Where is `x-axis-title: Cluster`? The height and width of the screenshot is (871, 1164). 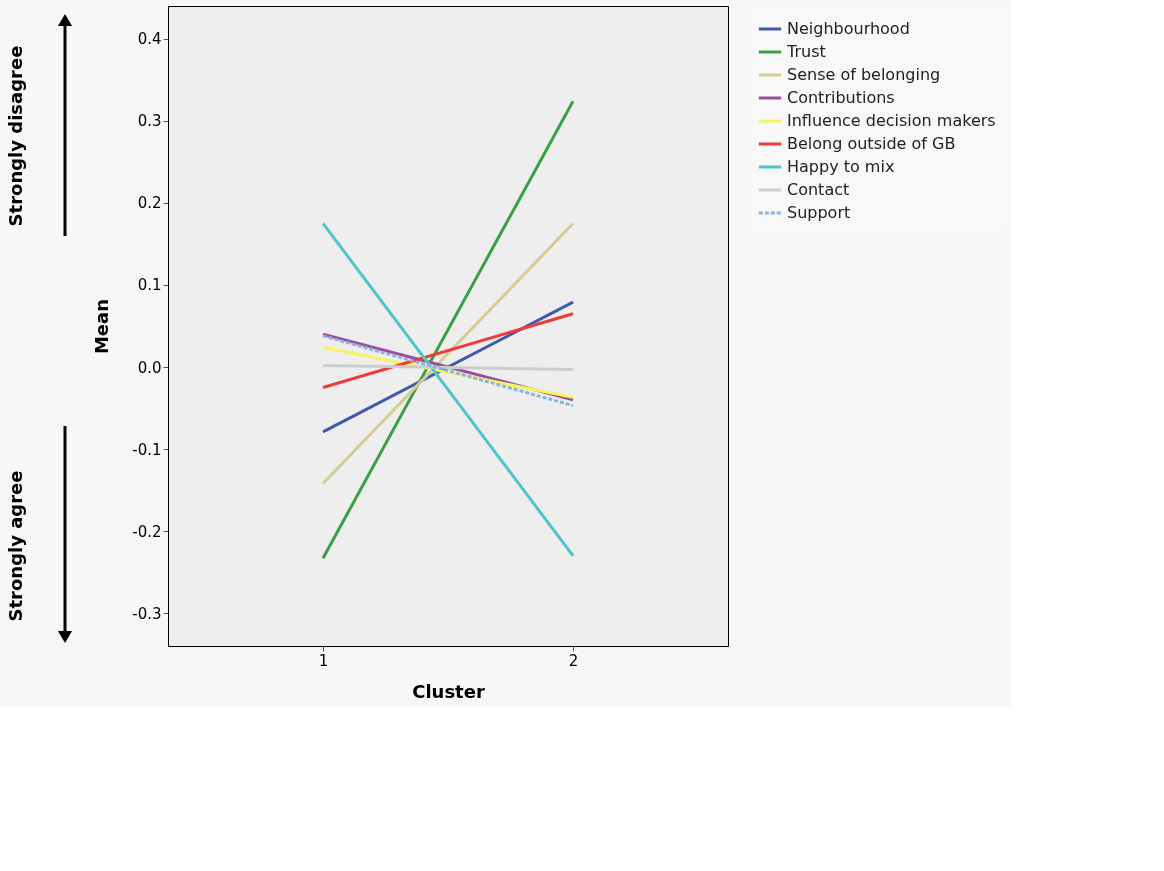
x-axis-title: Cluster is located at coordinates (448, 691).